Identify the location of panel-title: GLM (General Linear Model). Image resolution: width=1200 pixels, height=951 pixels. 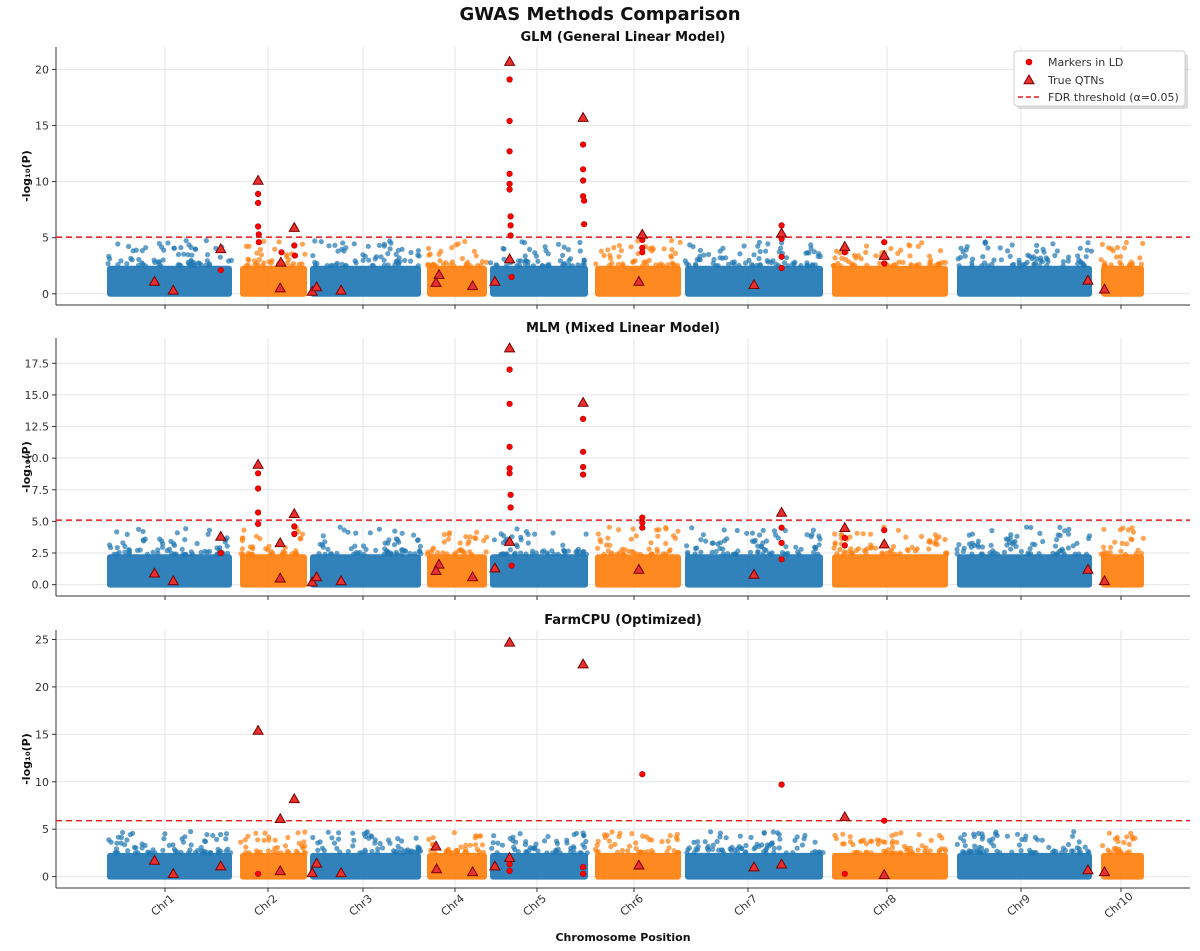
(623, 37).